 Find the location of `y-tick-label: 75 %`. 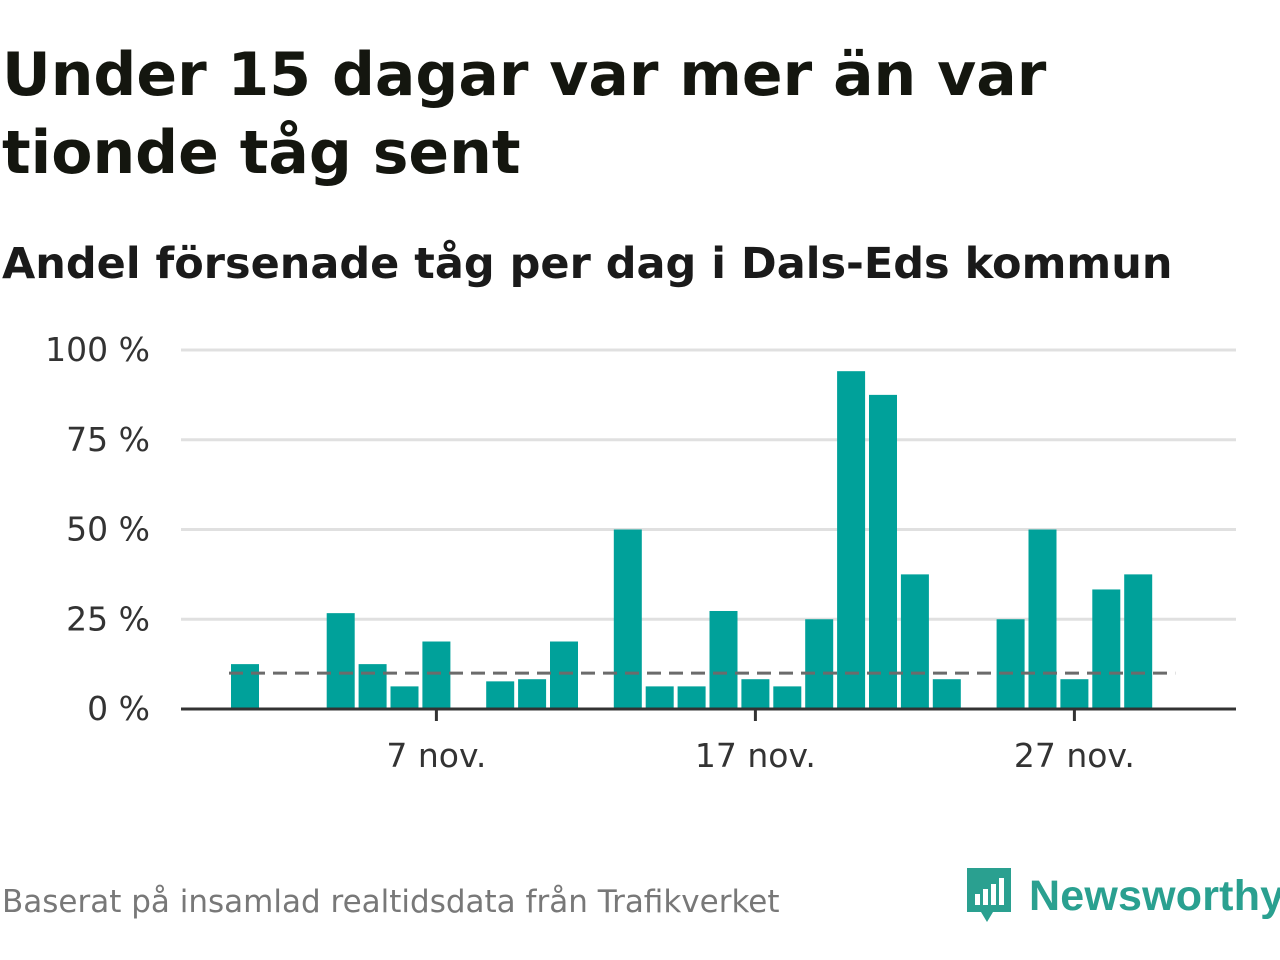

y-tick-label: 75 % is located at coordinates (108, 439).